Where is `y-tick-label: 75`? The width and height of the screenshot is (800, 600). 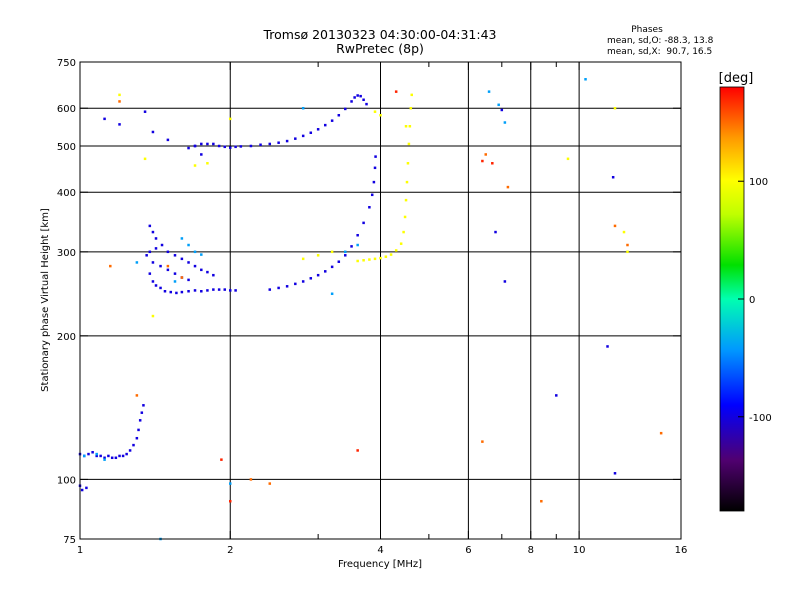 y-tick-label: 75 is located at coordinates (69, 540).